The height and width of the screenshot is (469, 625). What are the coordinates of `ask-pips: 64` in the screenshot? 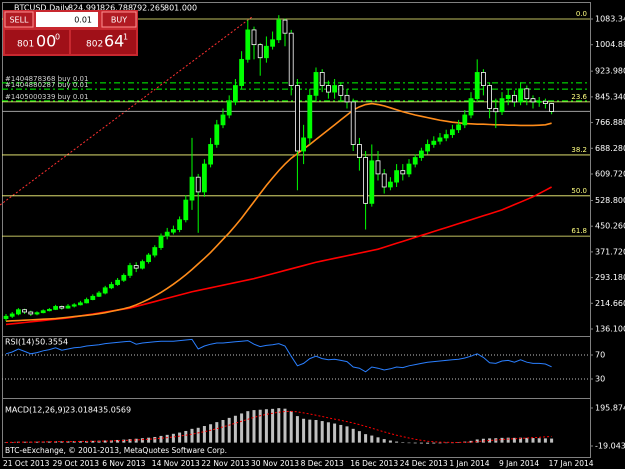 It's located at (114, 41).